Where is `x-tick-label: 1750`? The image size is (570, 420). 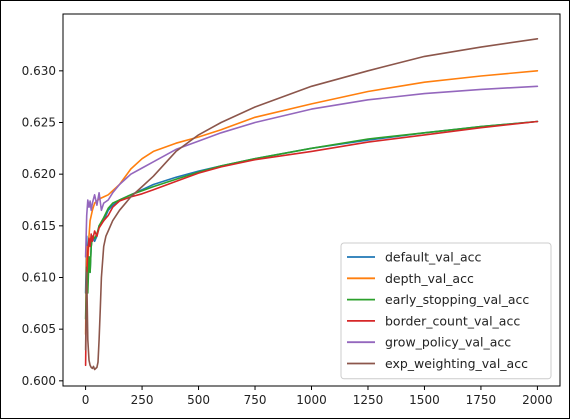 x-tick-label: 1750 is located at coordinates (481, 400).